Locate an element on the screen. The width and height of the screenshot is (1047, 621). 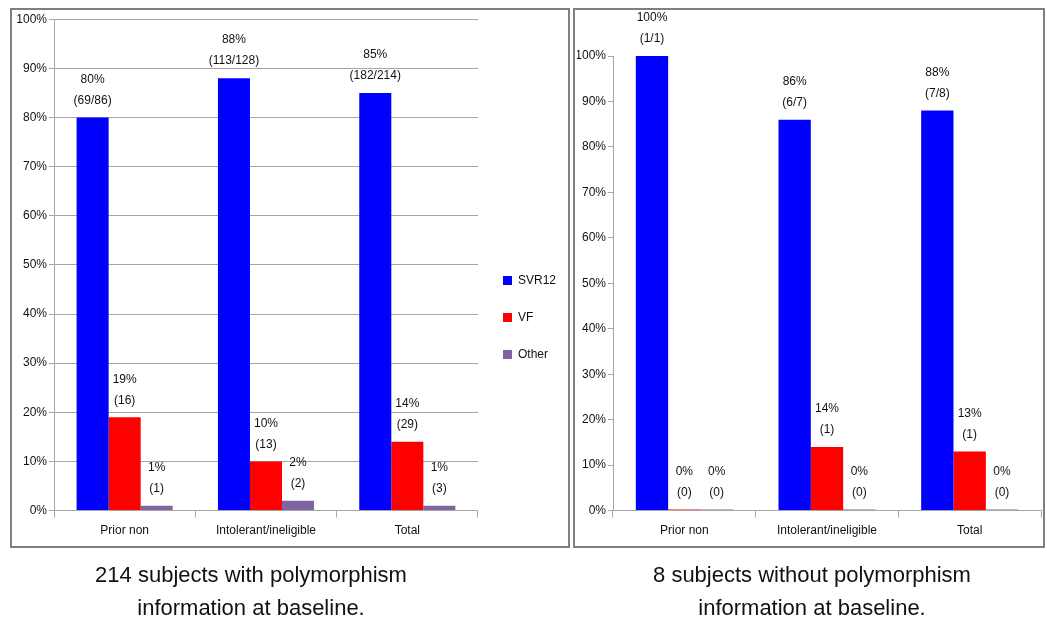
legend-label: SVR12 is located at coordinates (537, 279).